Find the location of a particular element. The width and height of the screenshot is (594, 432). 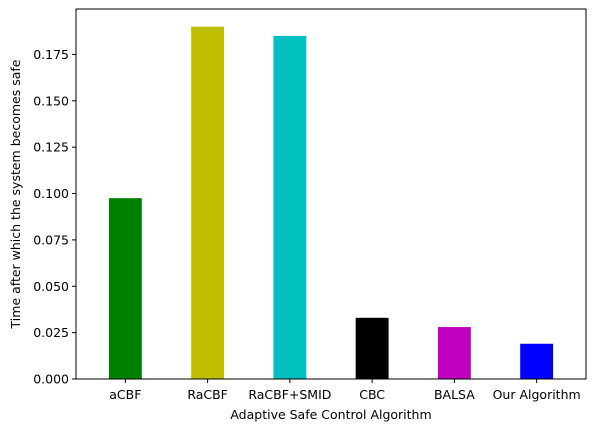

y-tick-label: 0.100 is located at coordinates (51, 193).